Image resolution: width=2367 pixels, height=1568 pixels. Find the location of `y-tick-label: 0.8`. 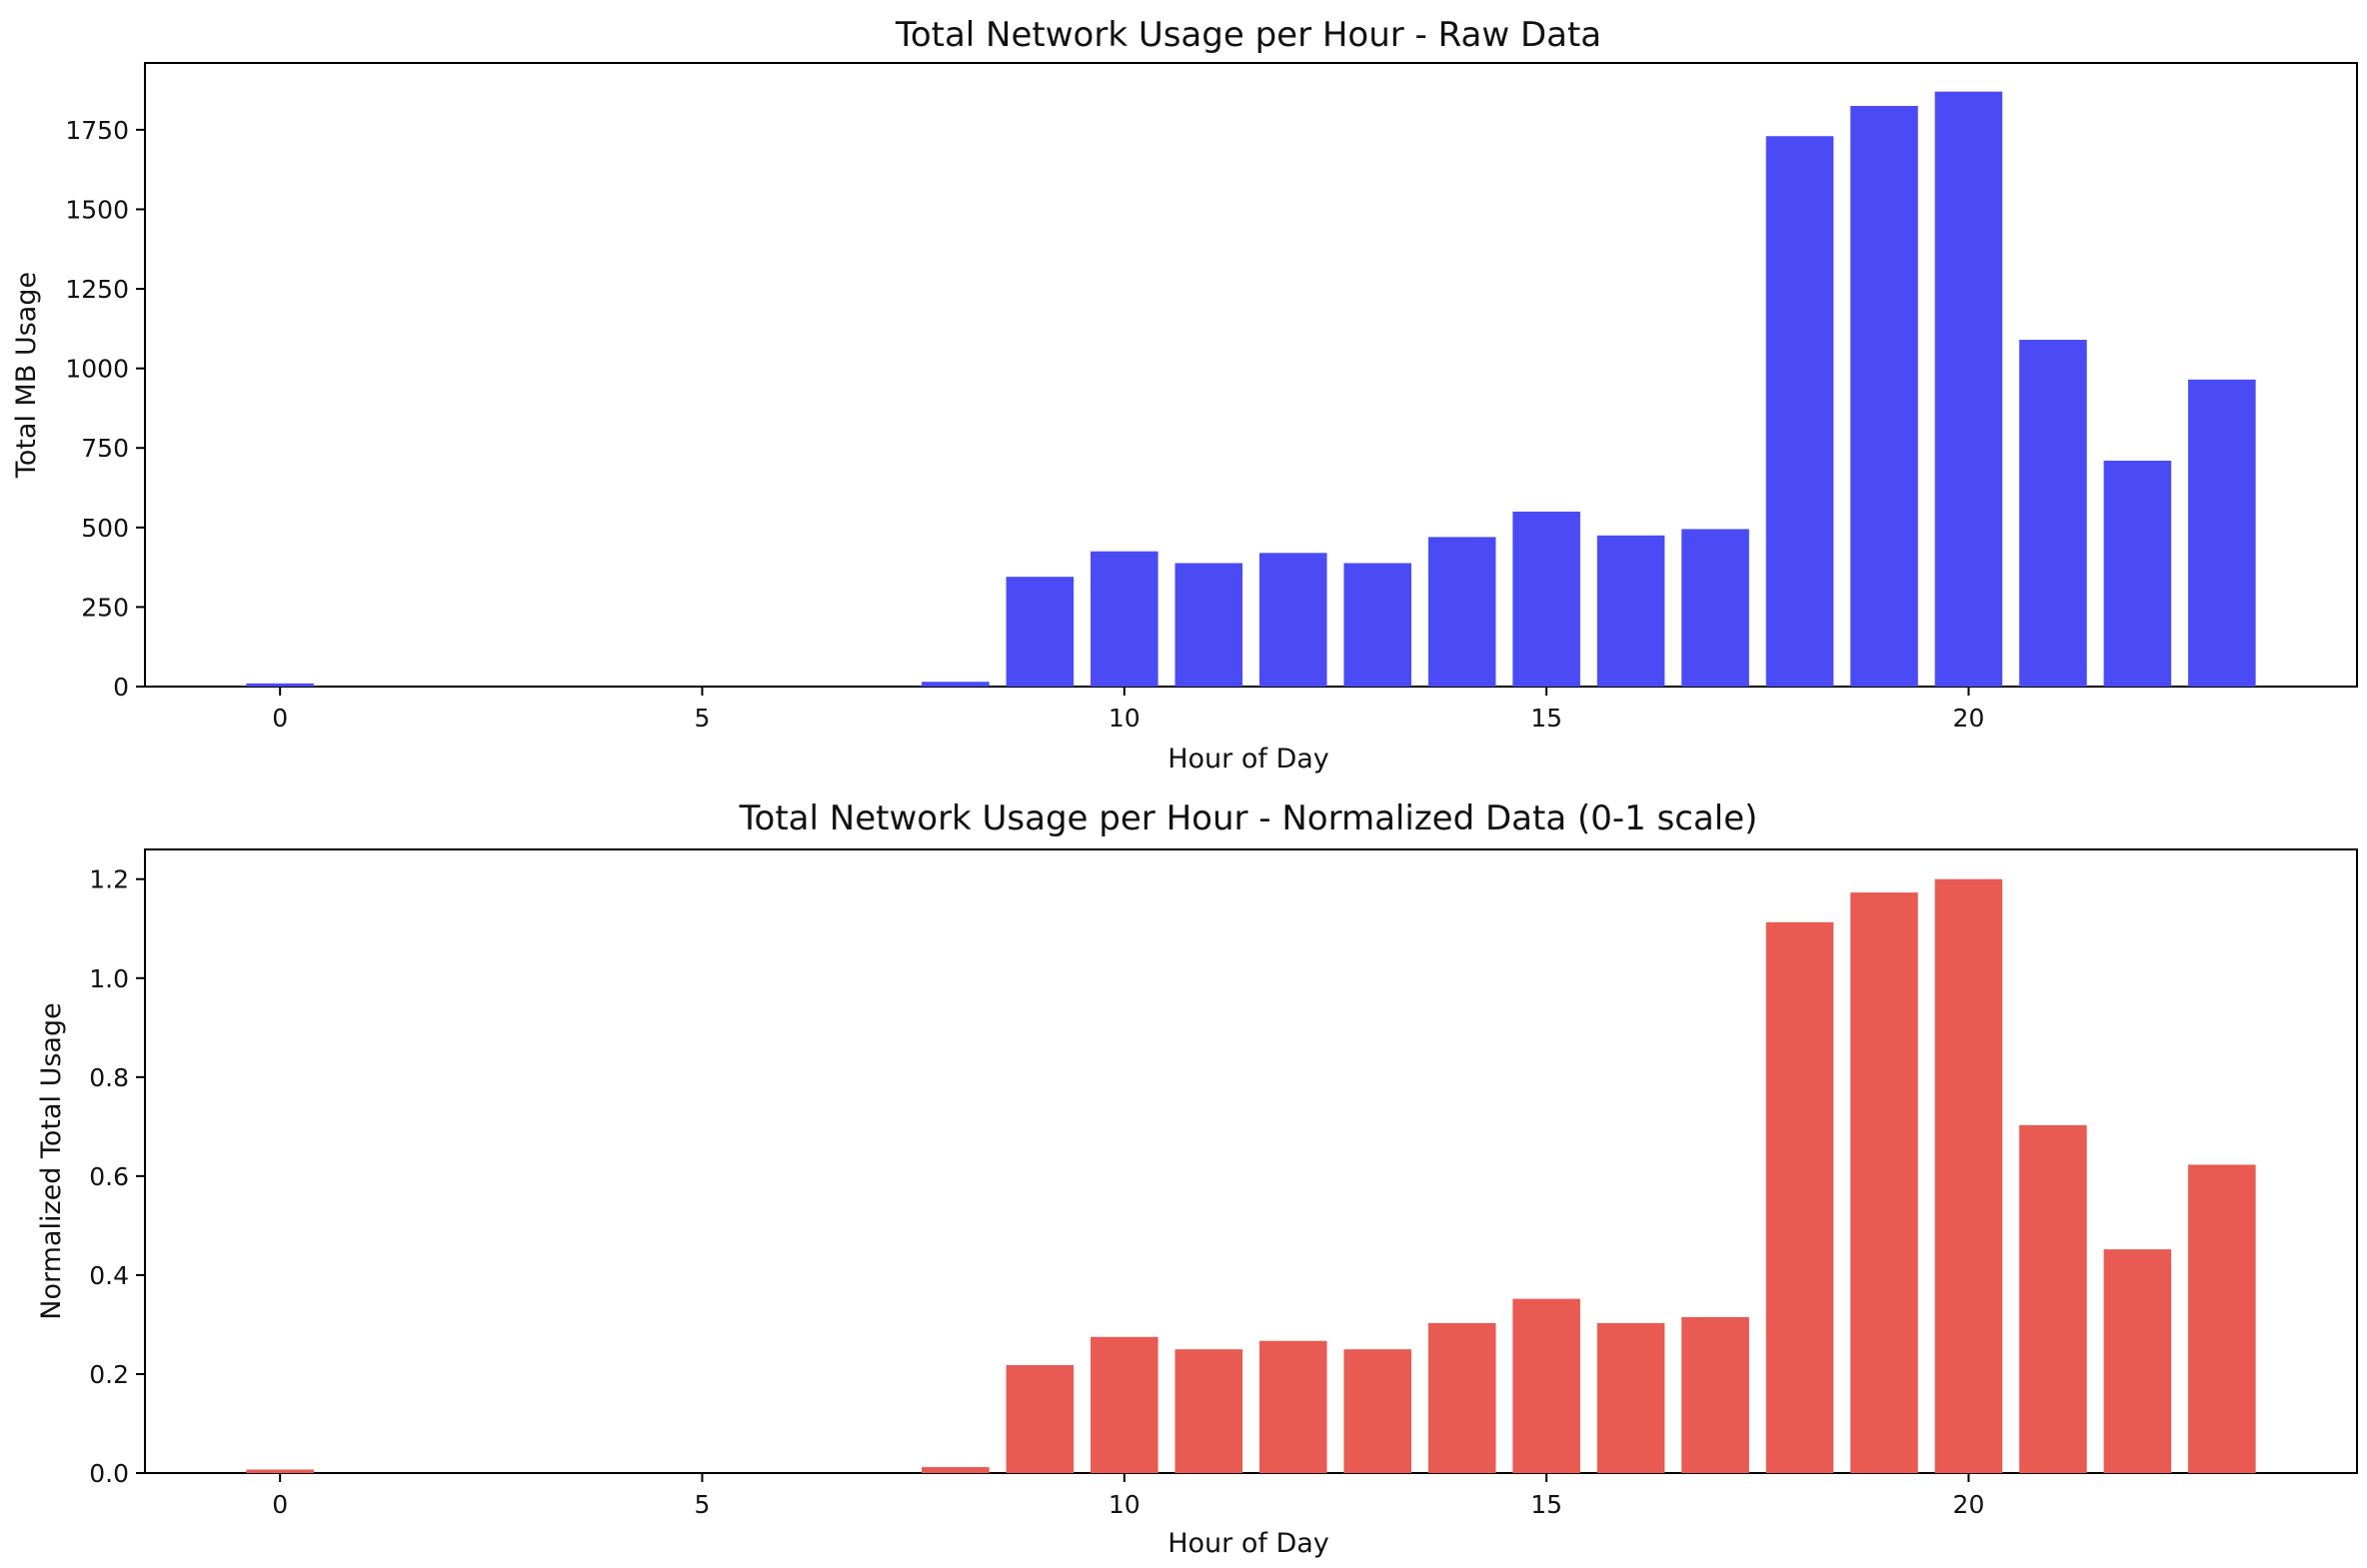

y-tick-label: 0.8 is located at coordinates (109, 1078).